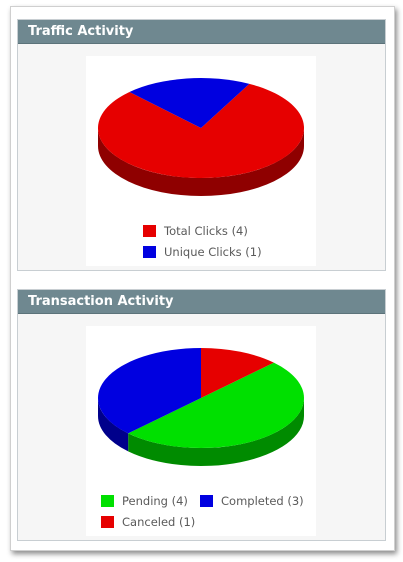 The height and width of the screenshot is (562, 403). I want to click on pie-slice-pending, so click(216, 405).